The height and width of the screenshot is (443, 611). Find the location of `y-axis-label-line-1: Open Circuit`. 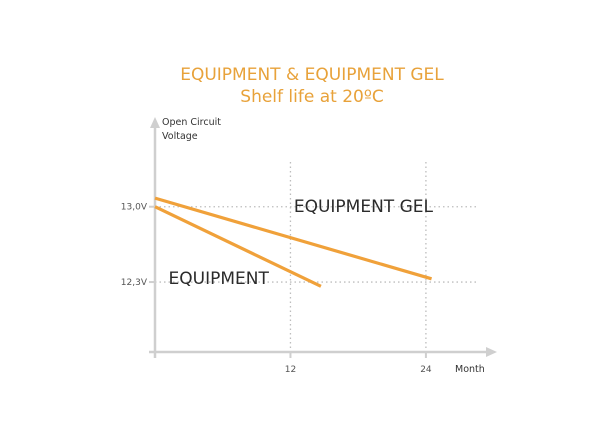

y-axis-label-line-1: Open Circuit is located at coordinates (191, 122).